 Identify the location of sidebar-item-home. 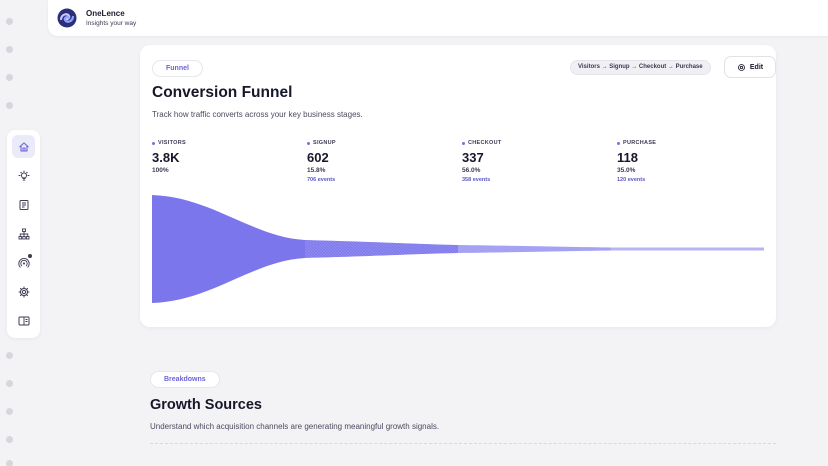
(23, 146).